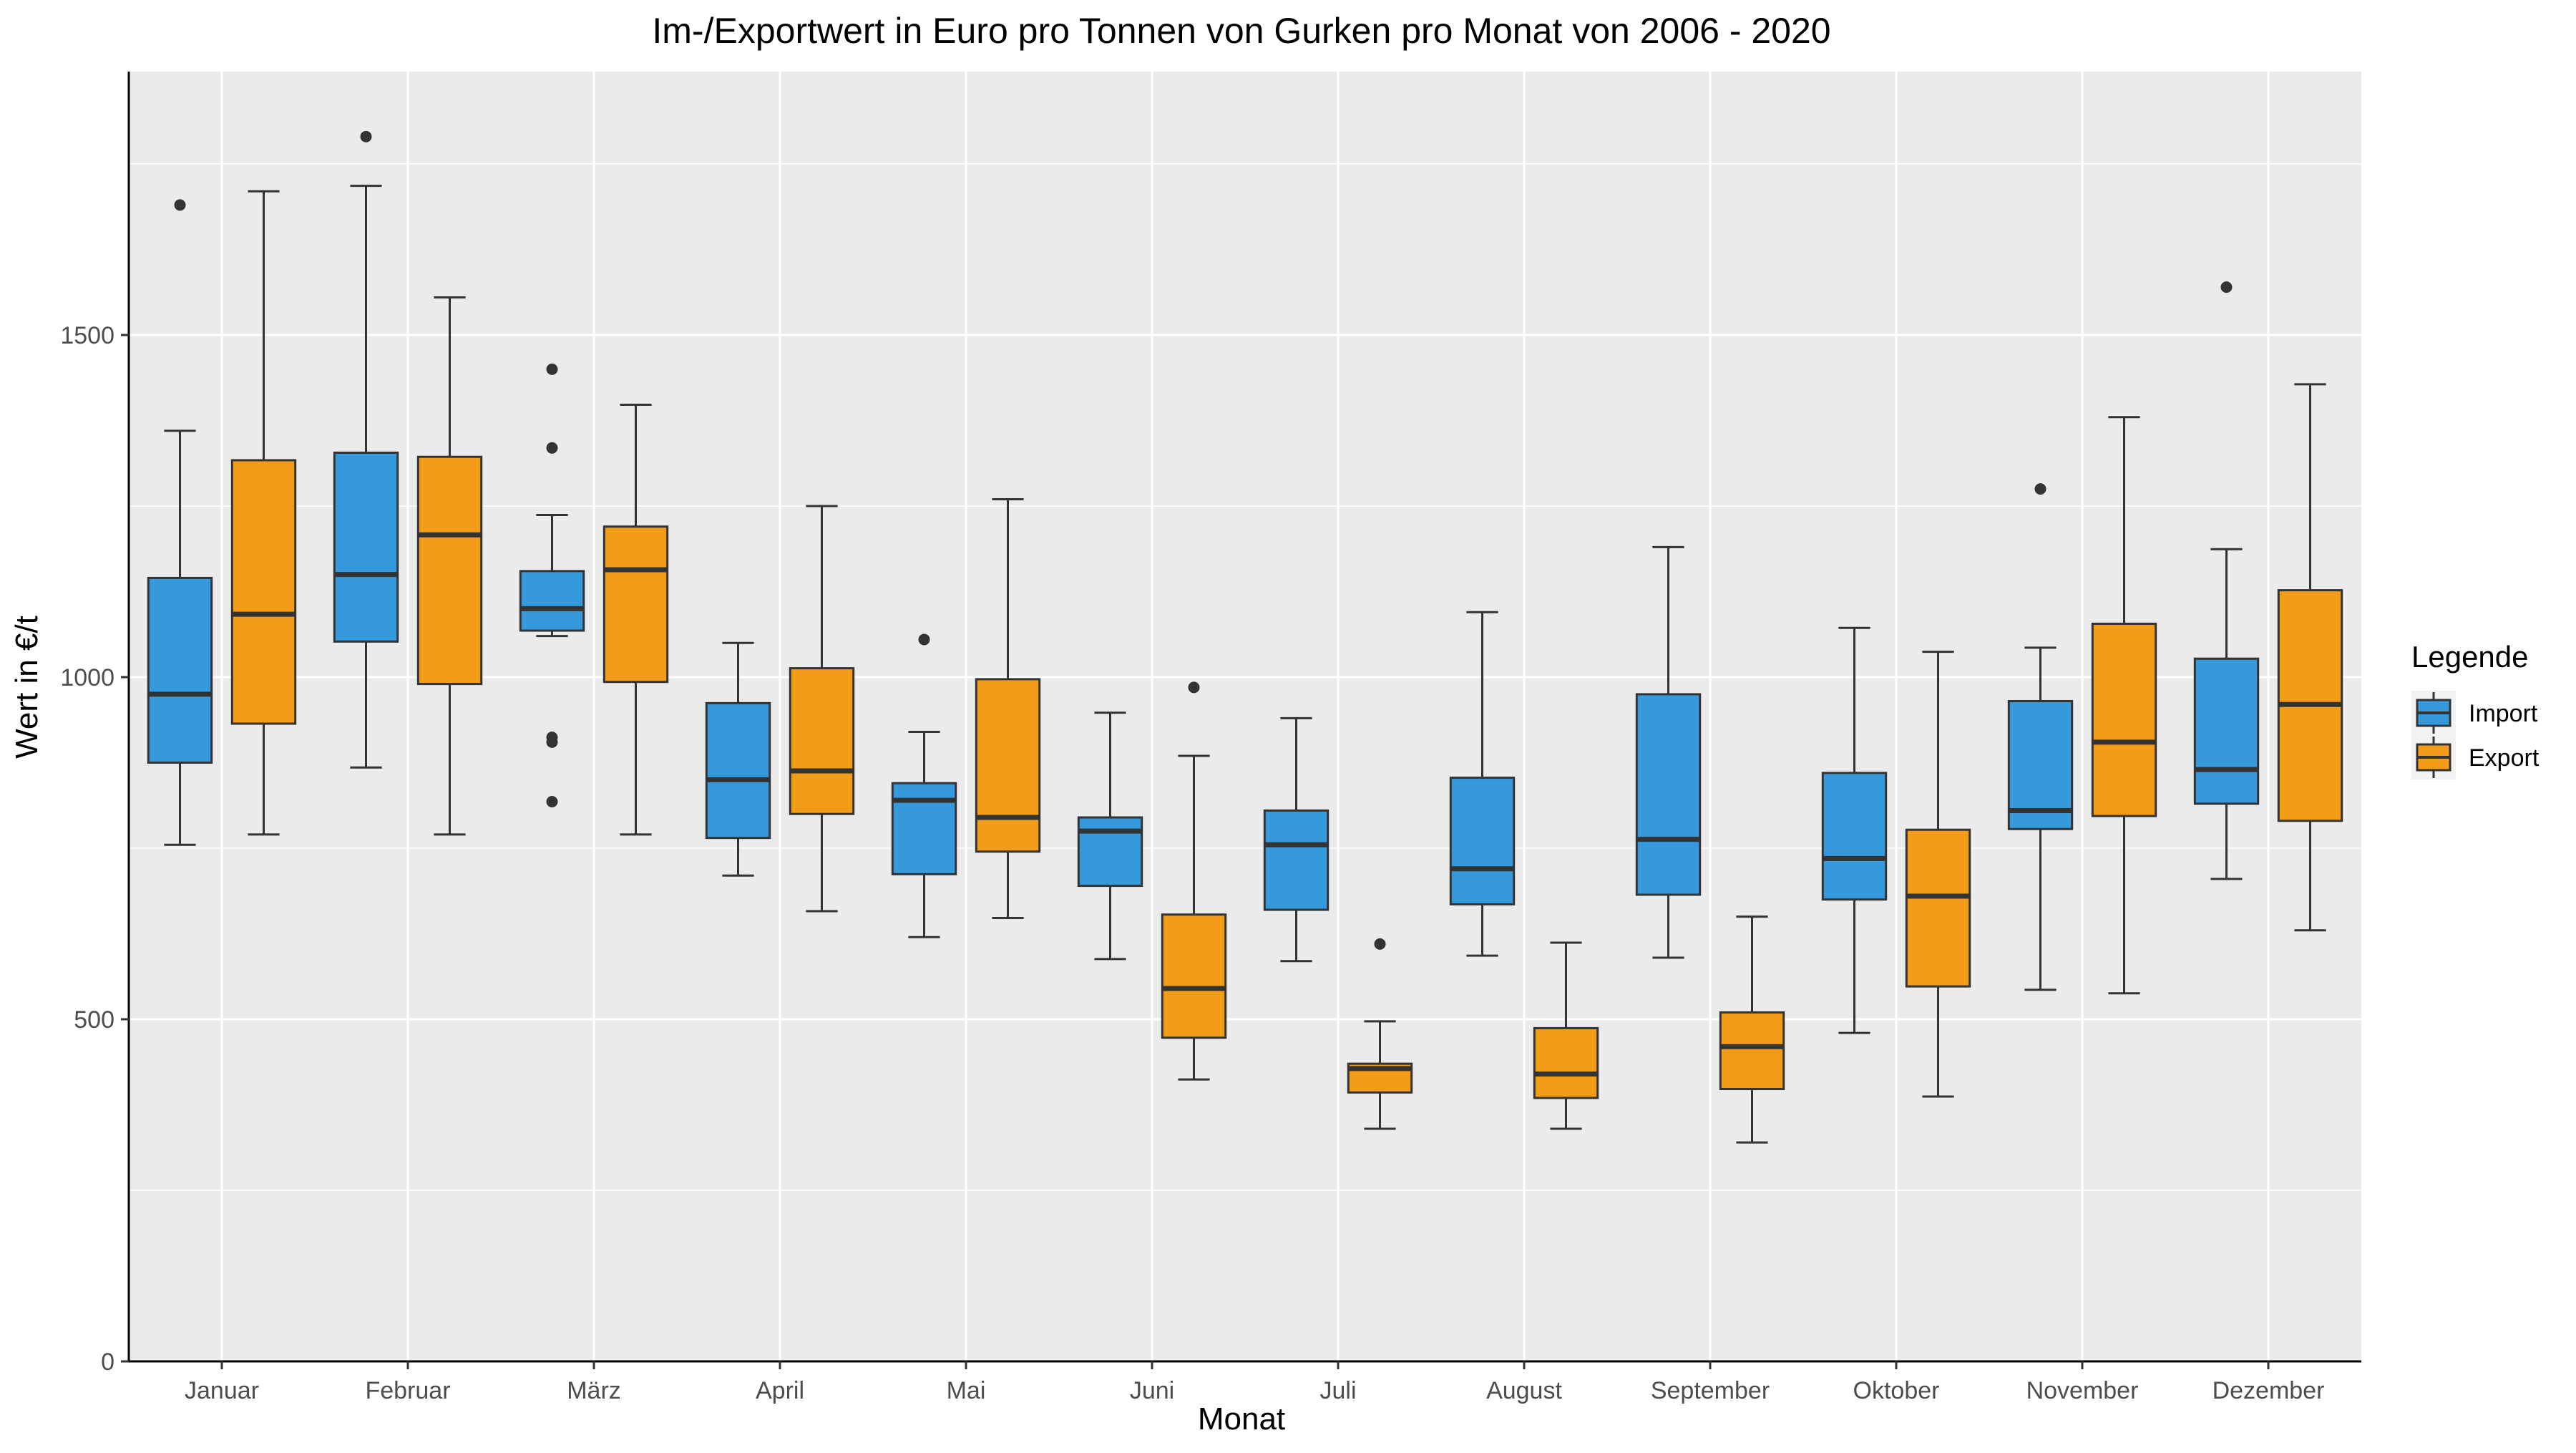 This screenshot has width=2576, height=1453. Describe the element at coordinates (1194, 881) in the screenshot. I see `box-export-juni` at that location.